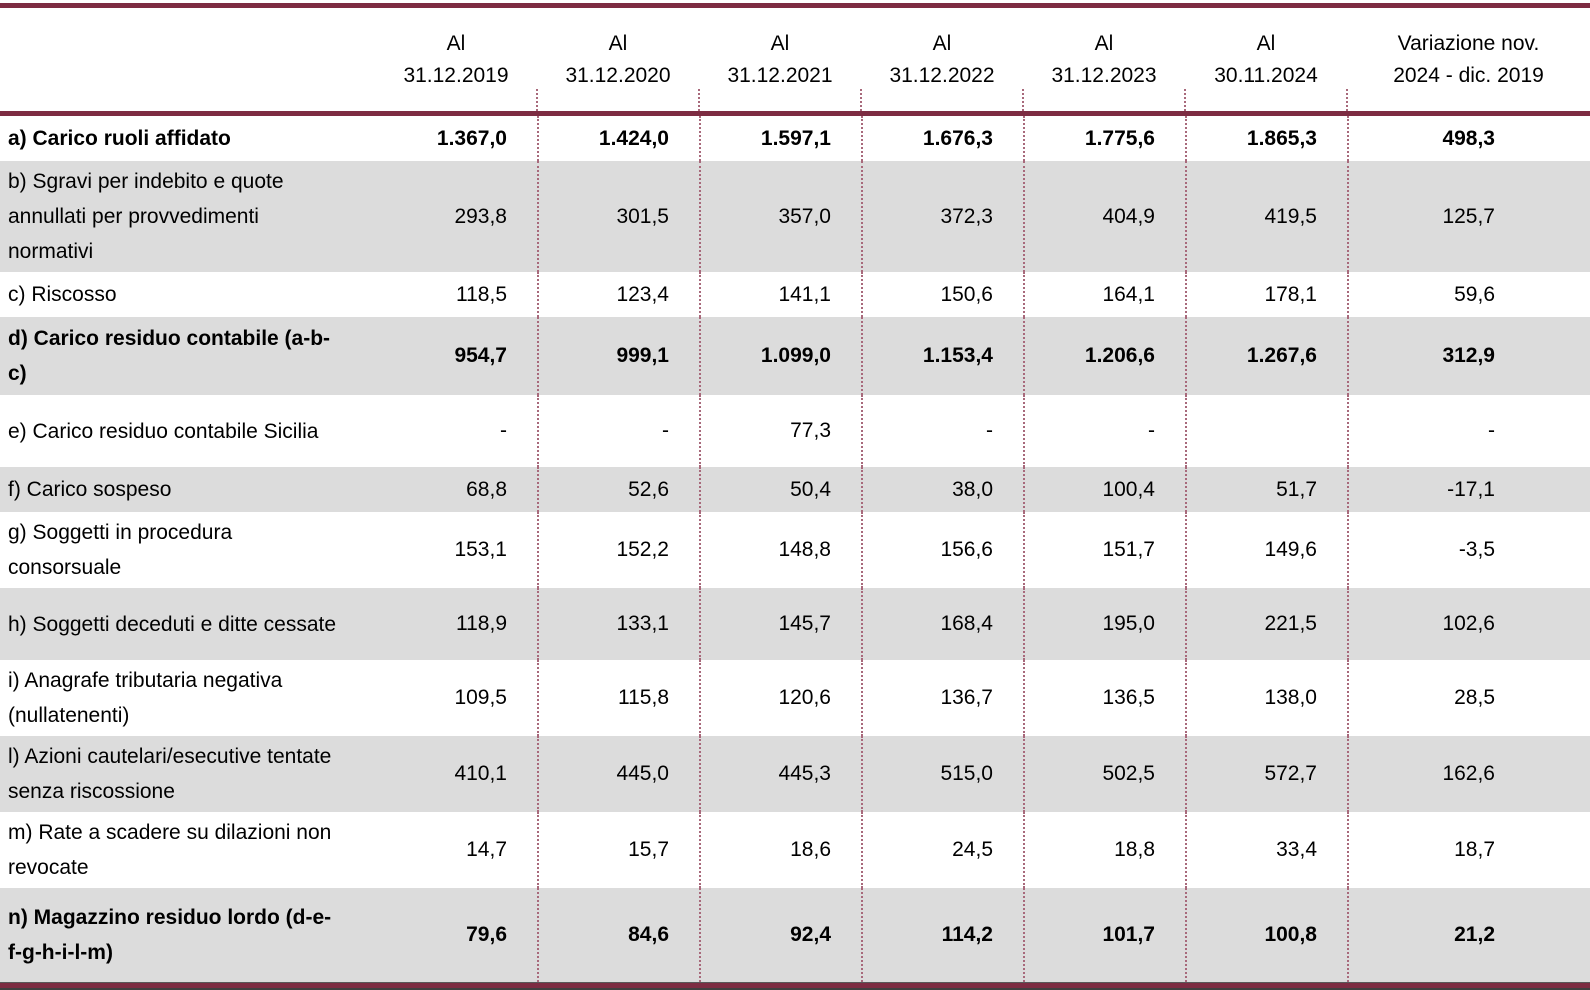 Image resolution: width=1590 pixels, height=990 pixels. What do you see at coordinates (942, 774) in the screenshot?
I see `value-cell: 515,0` at bounding box center [942, 774].